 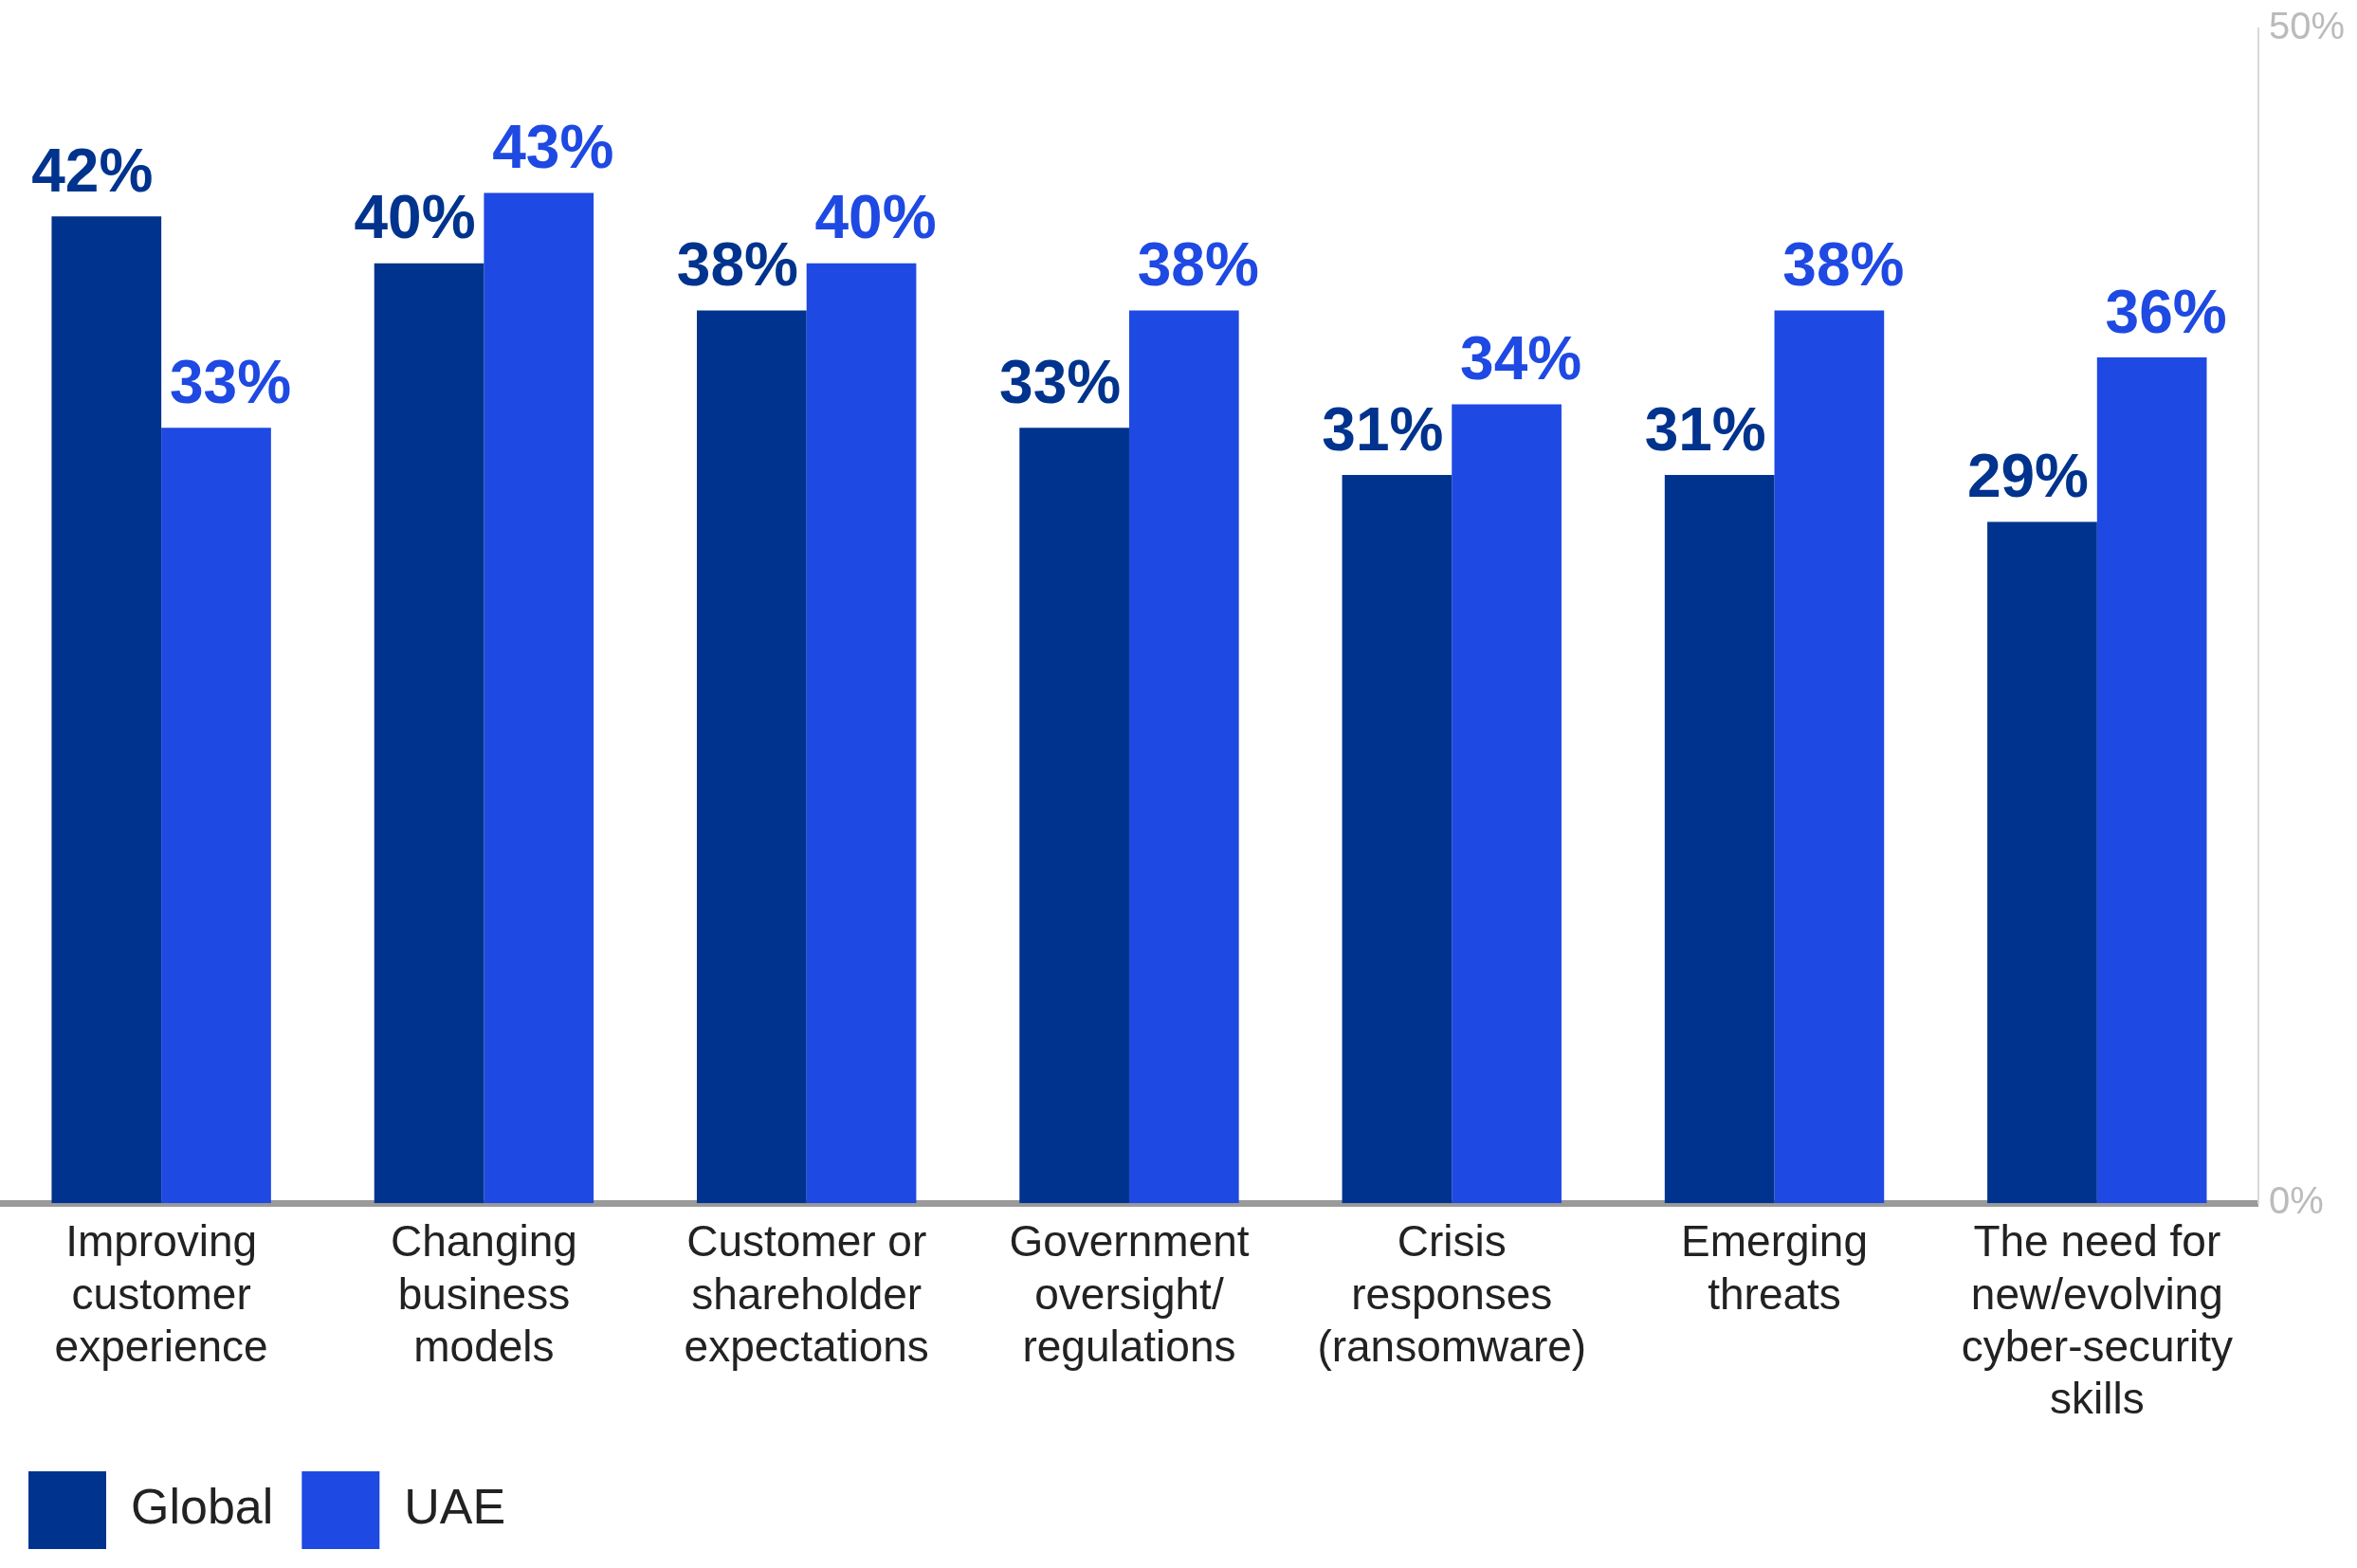 I want to click on data-label: 42%, so click(x=92, y=170).